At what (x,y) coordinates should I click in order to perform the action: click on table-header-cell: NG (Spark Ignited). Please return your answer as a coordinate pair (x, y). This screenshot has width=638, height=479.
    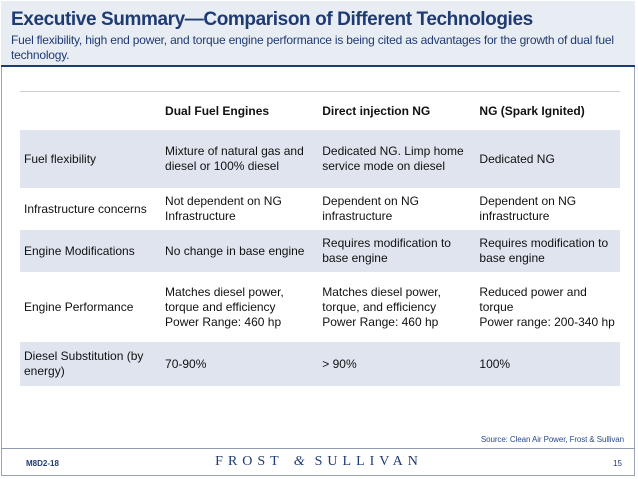
    Looking at the image, I should click on (547, 110).